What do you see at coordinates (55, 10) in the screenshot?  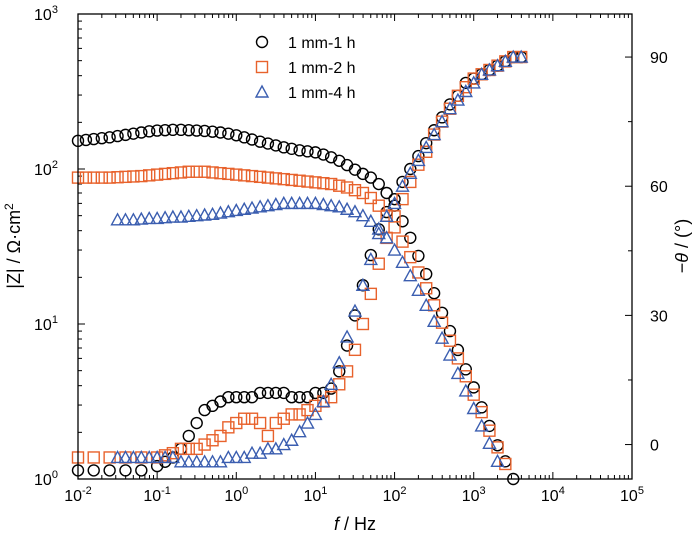 I see `y-left-tick-label-exp: 3` at bounding box center [55, 10].